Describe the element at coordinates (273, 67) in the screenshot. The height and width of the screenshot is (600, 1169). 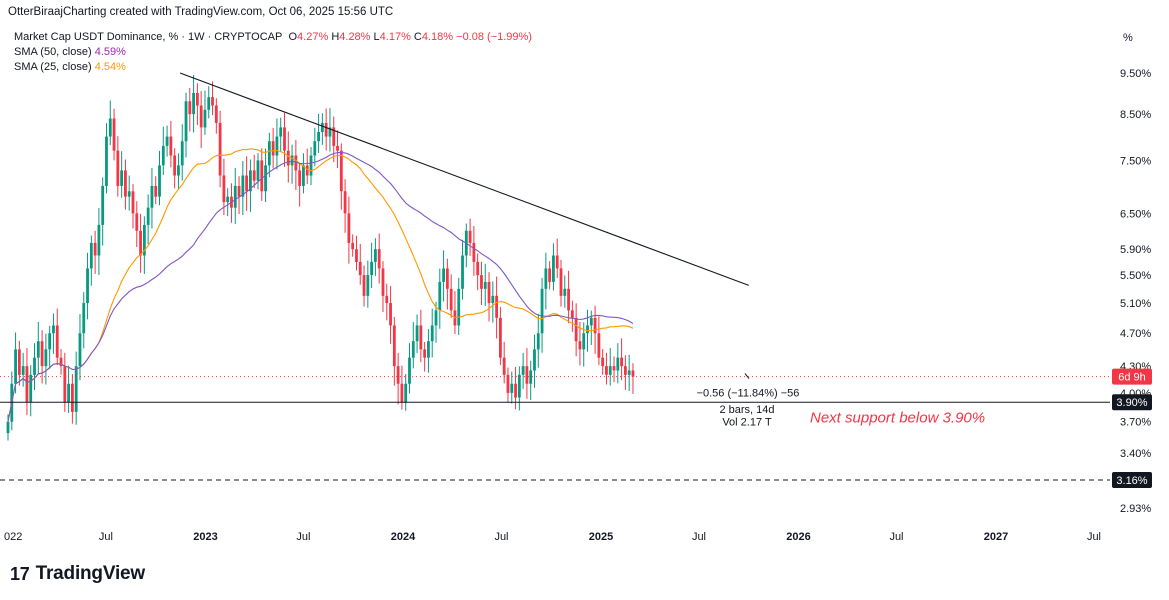
I see `sma25-row: SMA (25, close) 4.54%` at that location.